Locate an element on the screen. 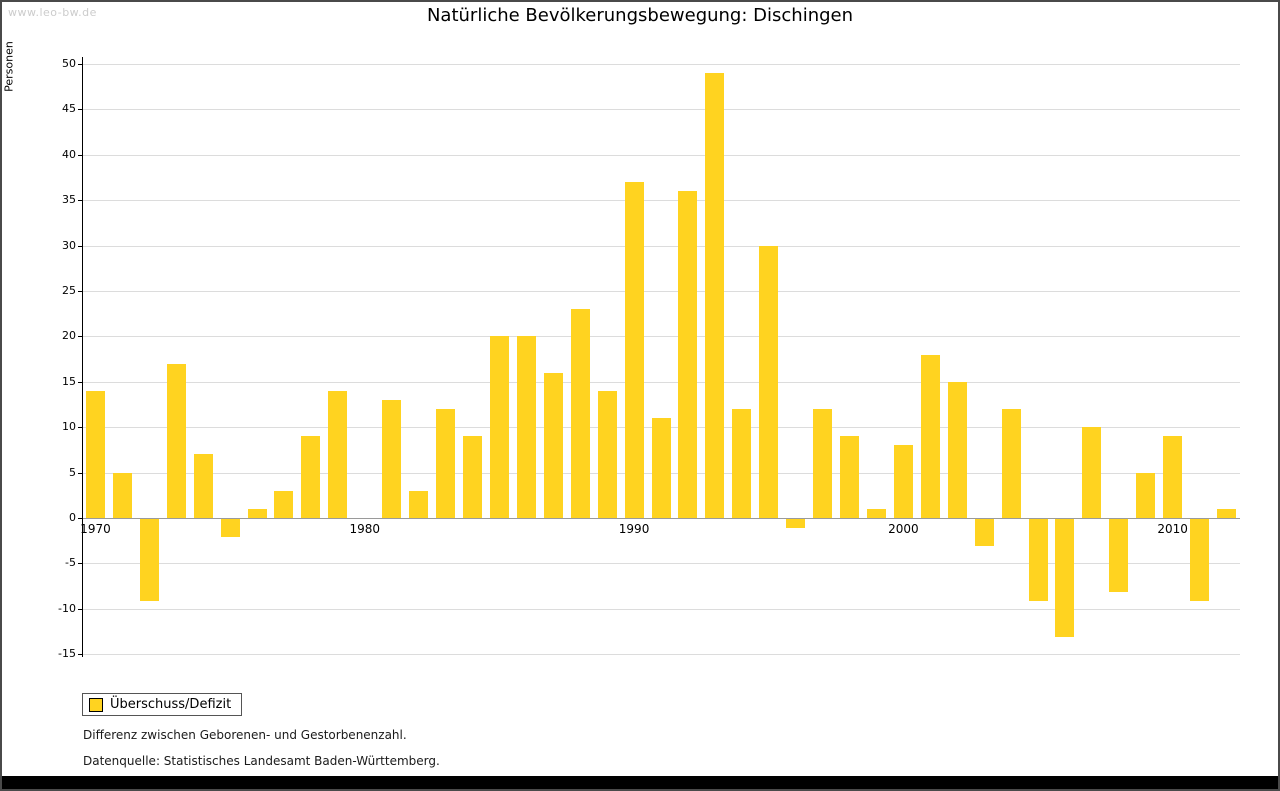 The image size is (1280, 791). bar-1985 is located at coordinates (499, 427).